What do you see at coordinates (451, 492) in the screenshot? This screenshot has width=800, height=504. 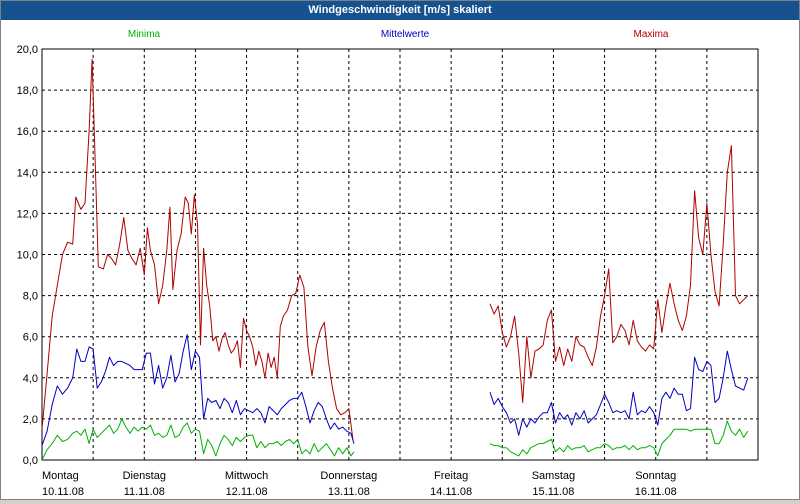 I see `x-tick-date: 14.11.08` at bounding box center [451, 492].